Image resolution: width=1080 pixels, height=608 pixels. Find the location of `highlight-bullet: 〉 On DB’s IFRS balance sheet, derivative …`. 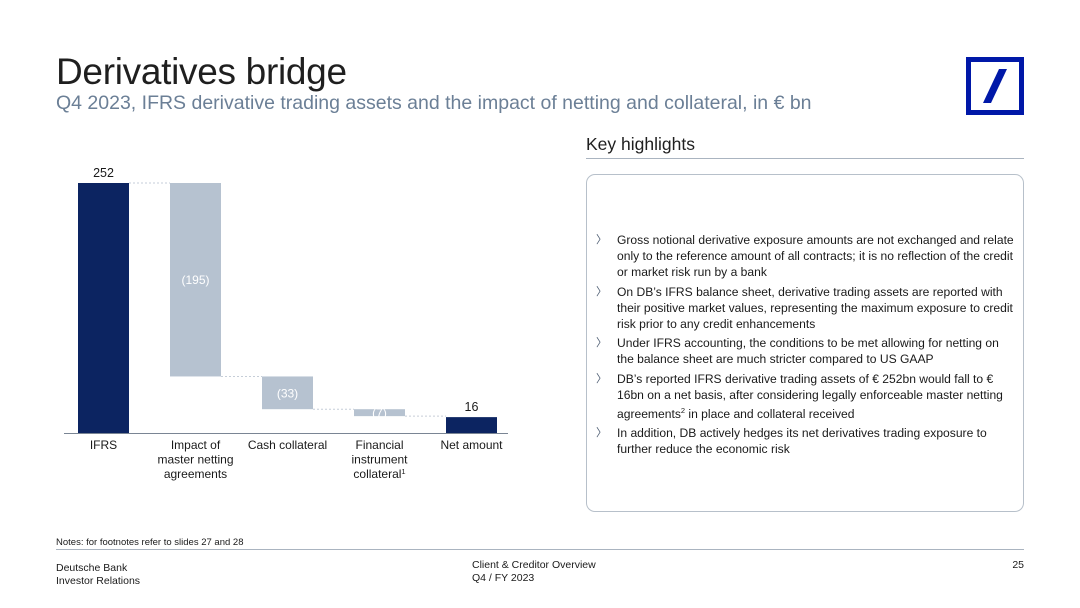

highlight-bullet: 〉 On DB’s IFRS balance sheet, derivative … is located at coordinates (804, 308).